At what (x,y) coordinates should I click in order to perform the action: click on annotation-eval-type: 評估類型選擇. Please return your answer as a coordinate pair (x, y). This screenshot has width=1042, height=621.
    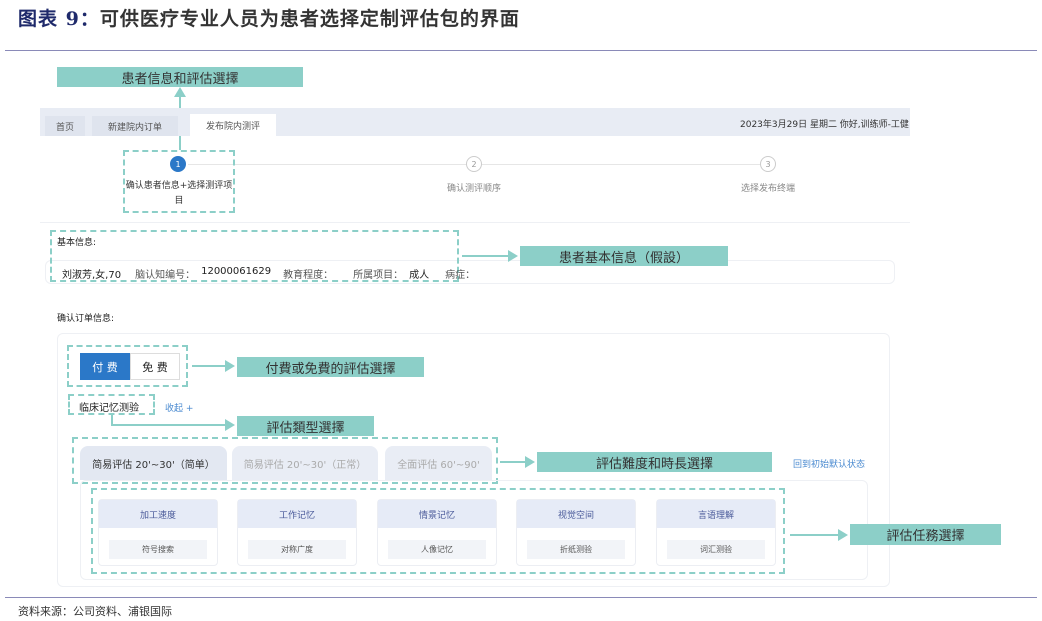
    Looking at the image, I should click on (305, 426).